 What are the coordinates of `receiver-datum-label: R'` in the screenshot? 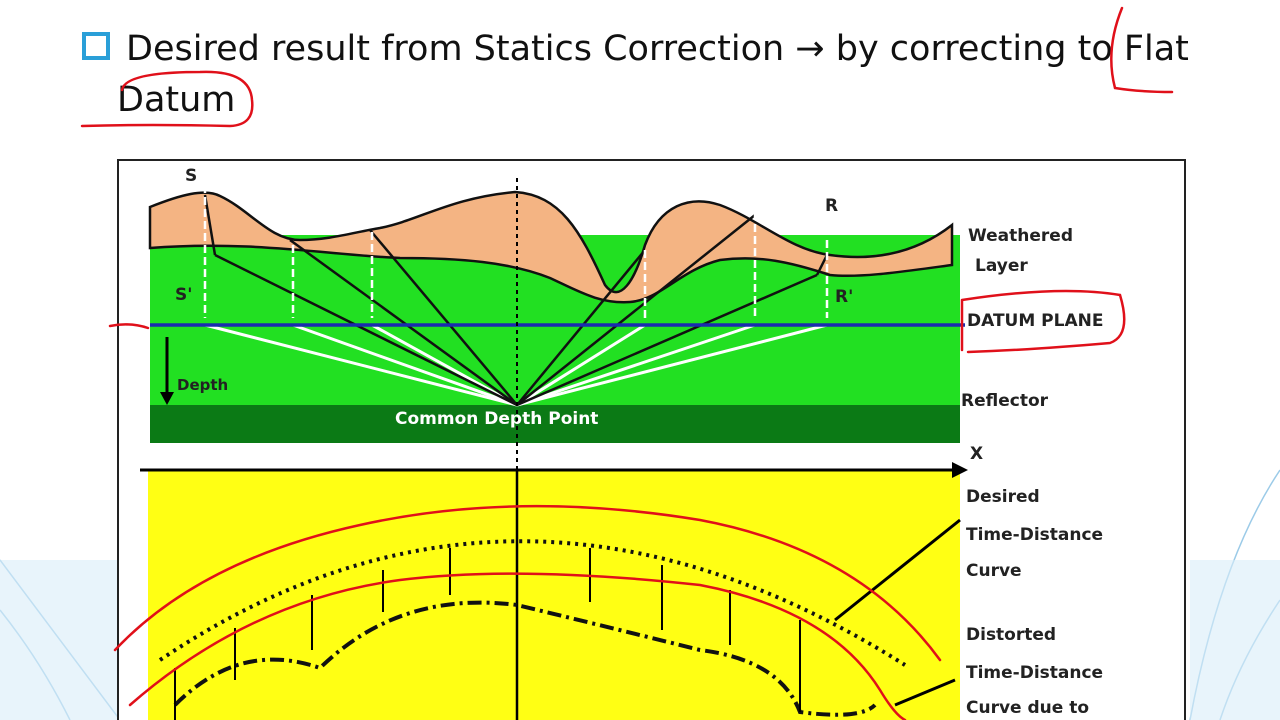 It's located at (844, 297).